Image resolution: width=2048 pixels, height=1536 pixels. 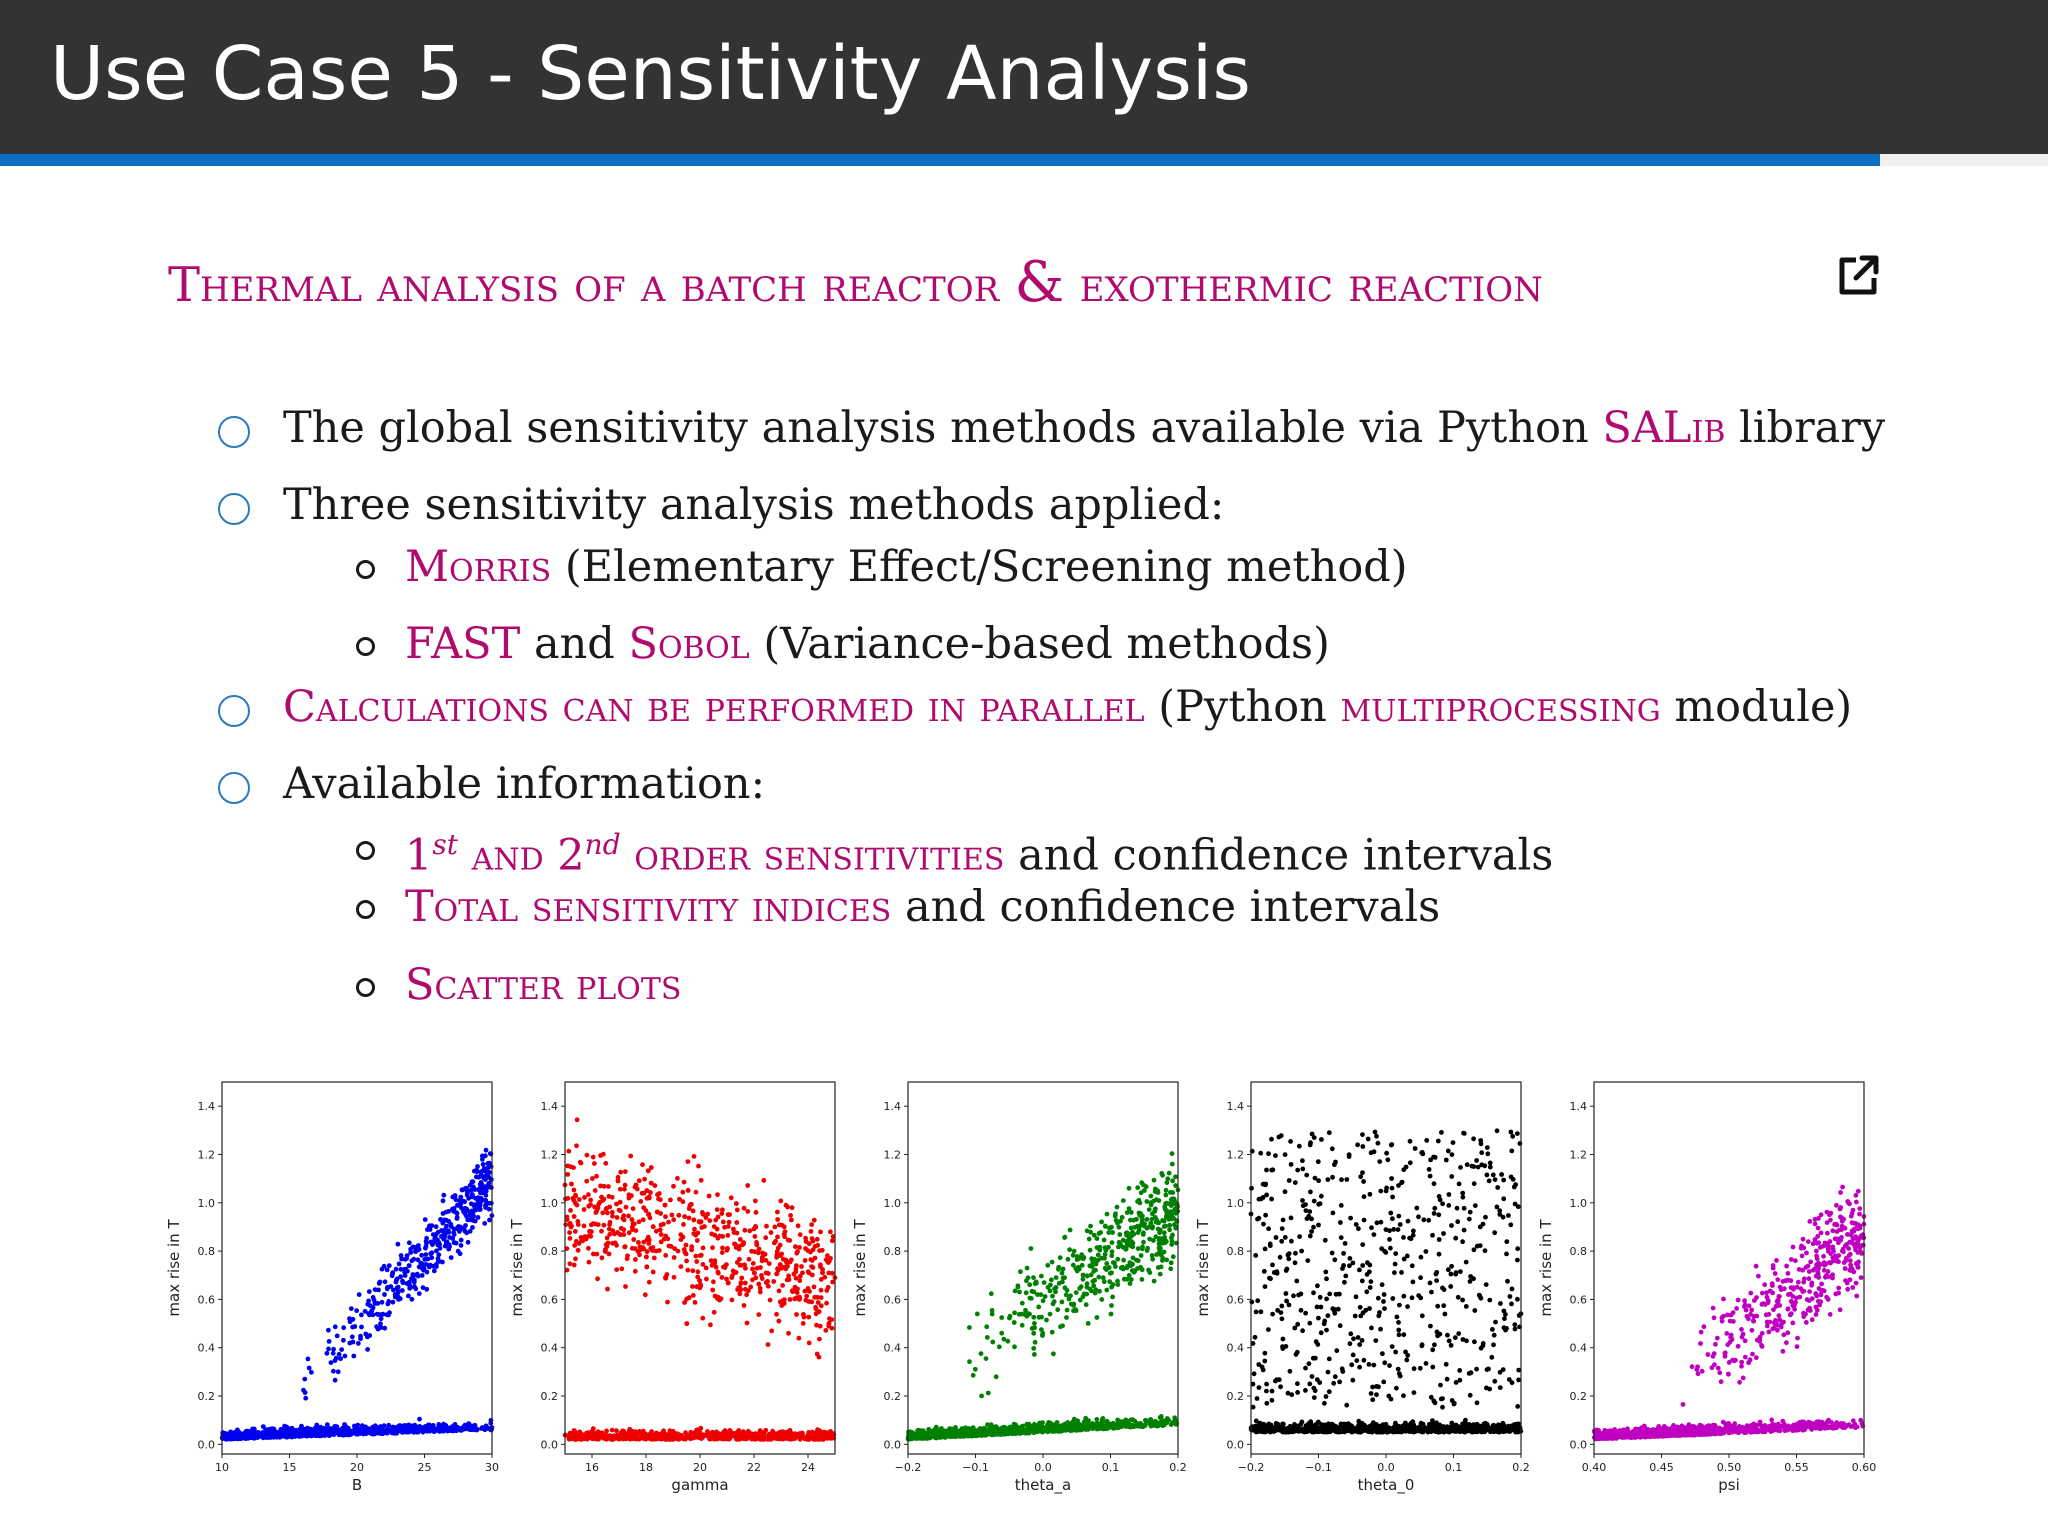 I want to click on external-link-icon, so click(x=1858, y=276).